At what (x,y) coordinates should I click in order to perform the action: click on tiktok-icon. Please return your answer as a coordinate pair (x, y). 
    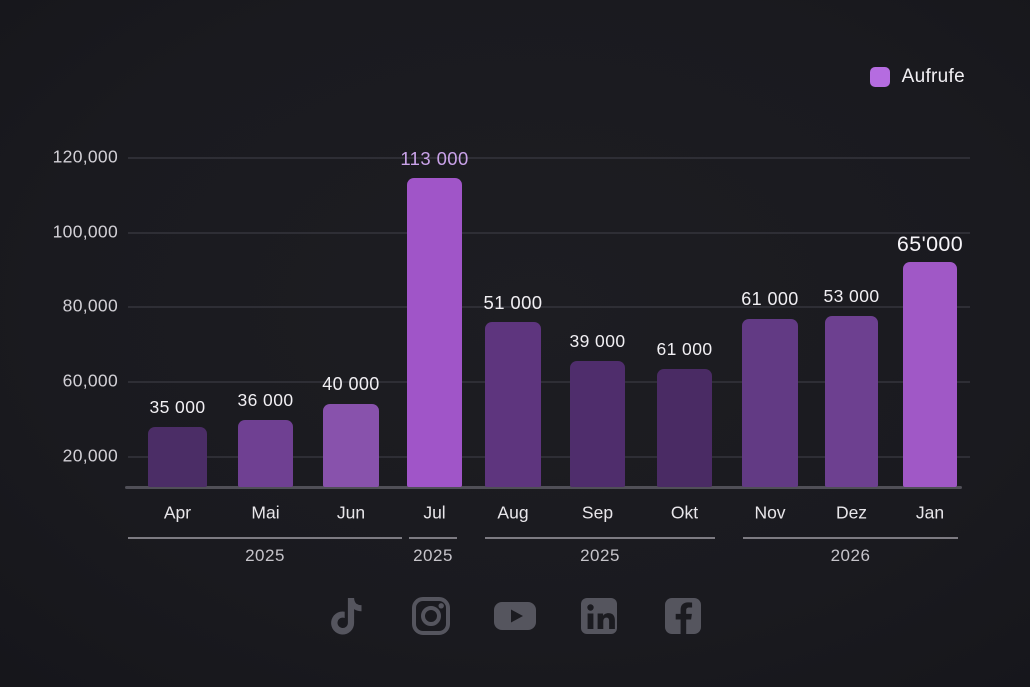
    Looking at the image, I should click on (347, 616).